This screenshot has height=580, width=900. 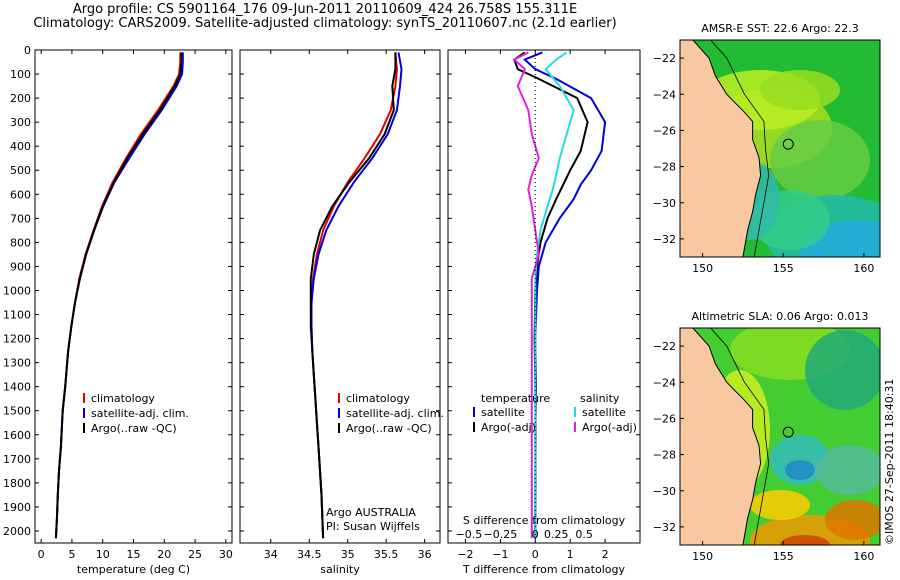 I want to click on ytick-label: 0, so click(x=27, y=50).